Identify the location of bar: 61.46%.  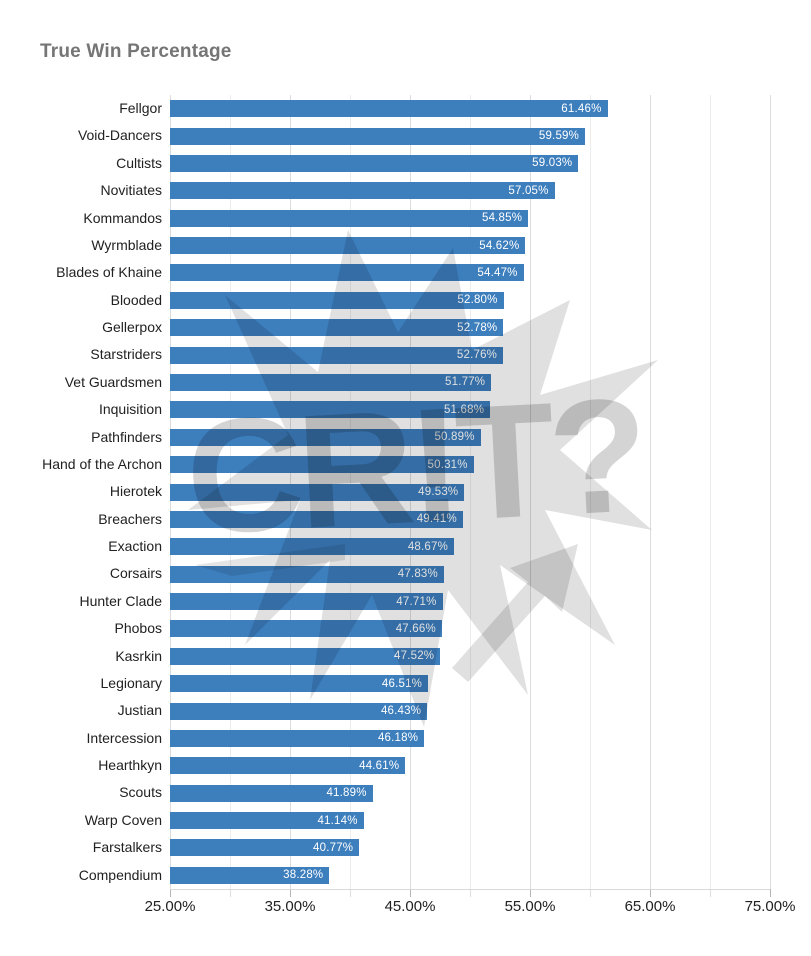
(389, 109).